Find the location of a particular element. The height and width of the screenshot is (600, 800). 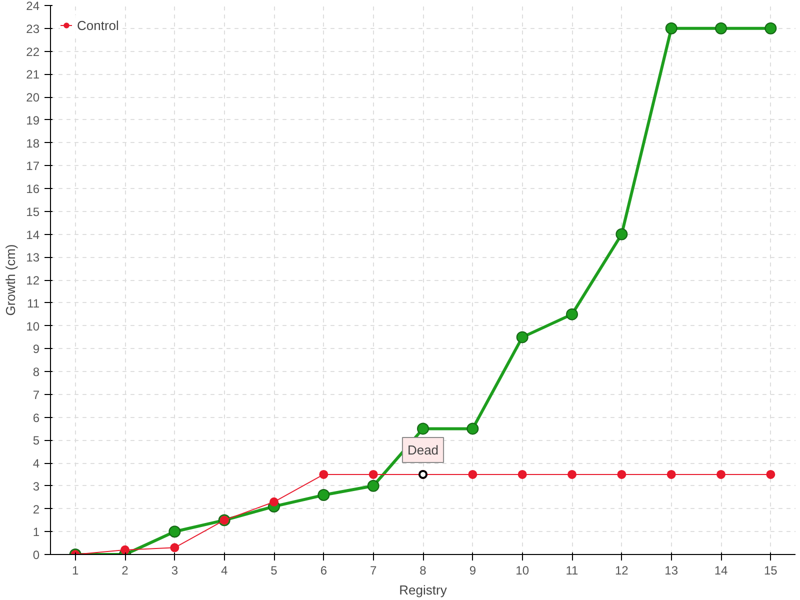

y-tick-label: 14 is located at coordinates (33, 235).